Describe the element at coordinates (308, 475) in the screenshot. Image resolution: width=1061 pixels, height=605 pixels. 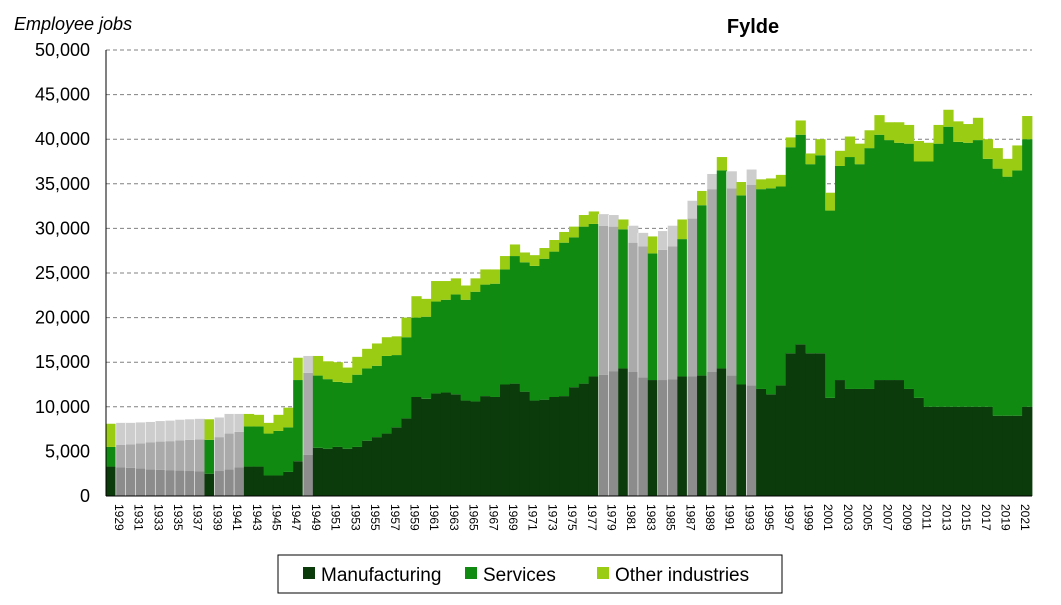
I see `bar-manufacturing-1949` at that location.